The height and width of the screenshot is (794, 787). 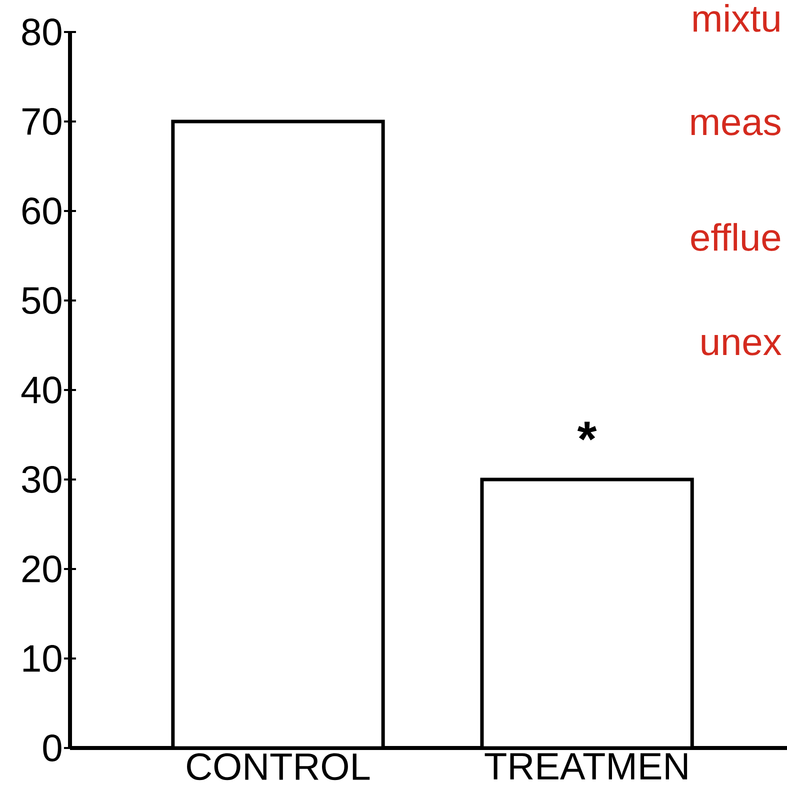 I want to click on y-tick-label: 50, so click(x=42, y=300).